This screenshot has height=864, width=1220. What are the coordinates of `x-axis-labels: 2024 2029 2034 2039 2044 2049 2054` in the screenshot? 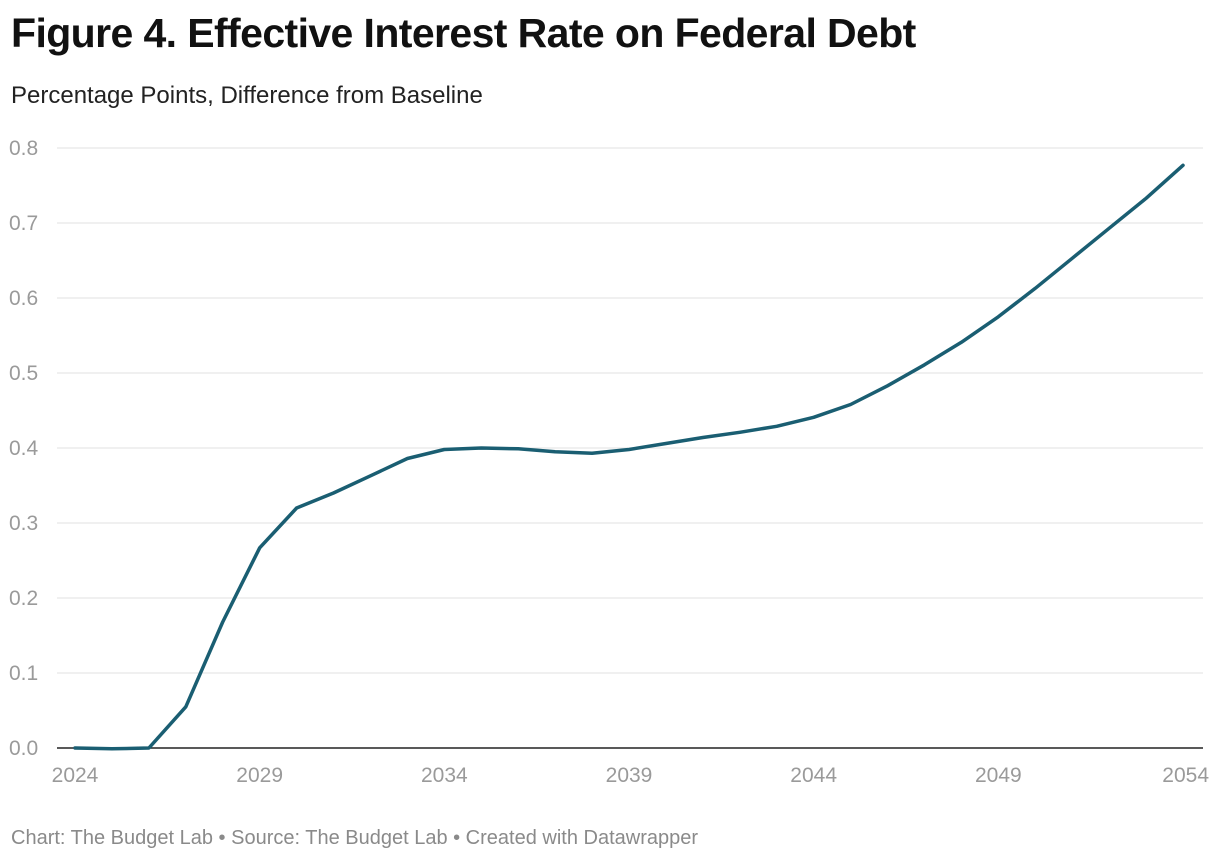 It's located at (631, 775).